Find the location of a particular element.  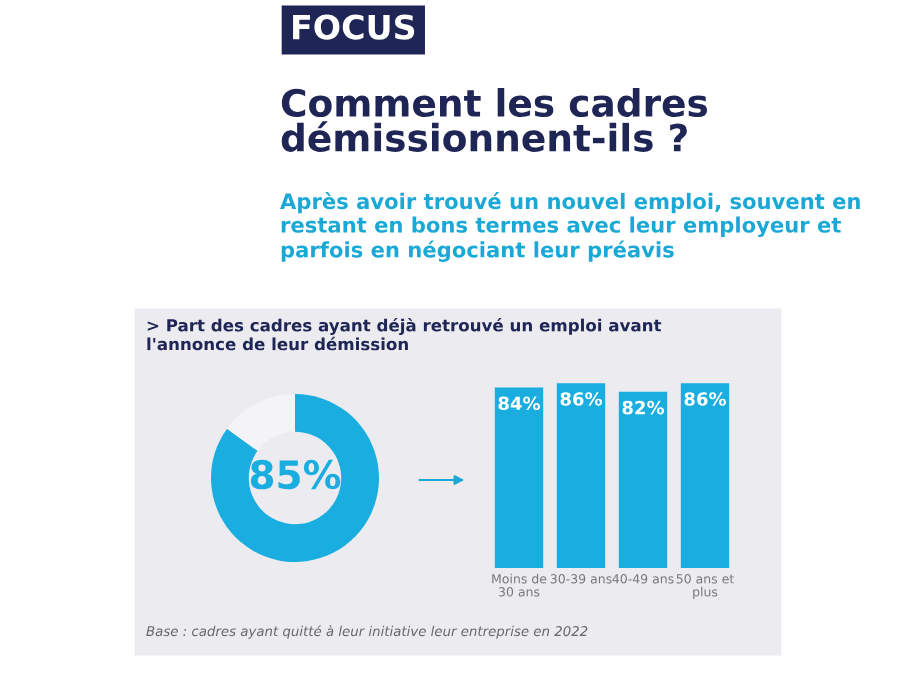

text: Comment les cadres démissionnent-ils ? is located at coordinates (494, 120).